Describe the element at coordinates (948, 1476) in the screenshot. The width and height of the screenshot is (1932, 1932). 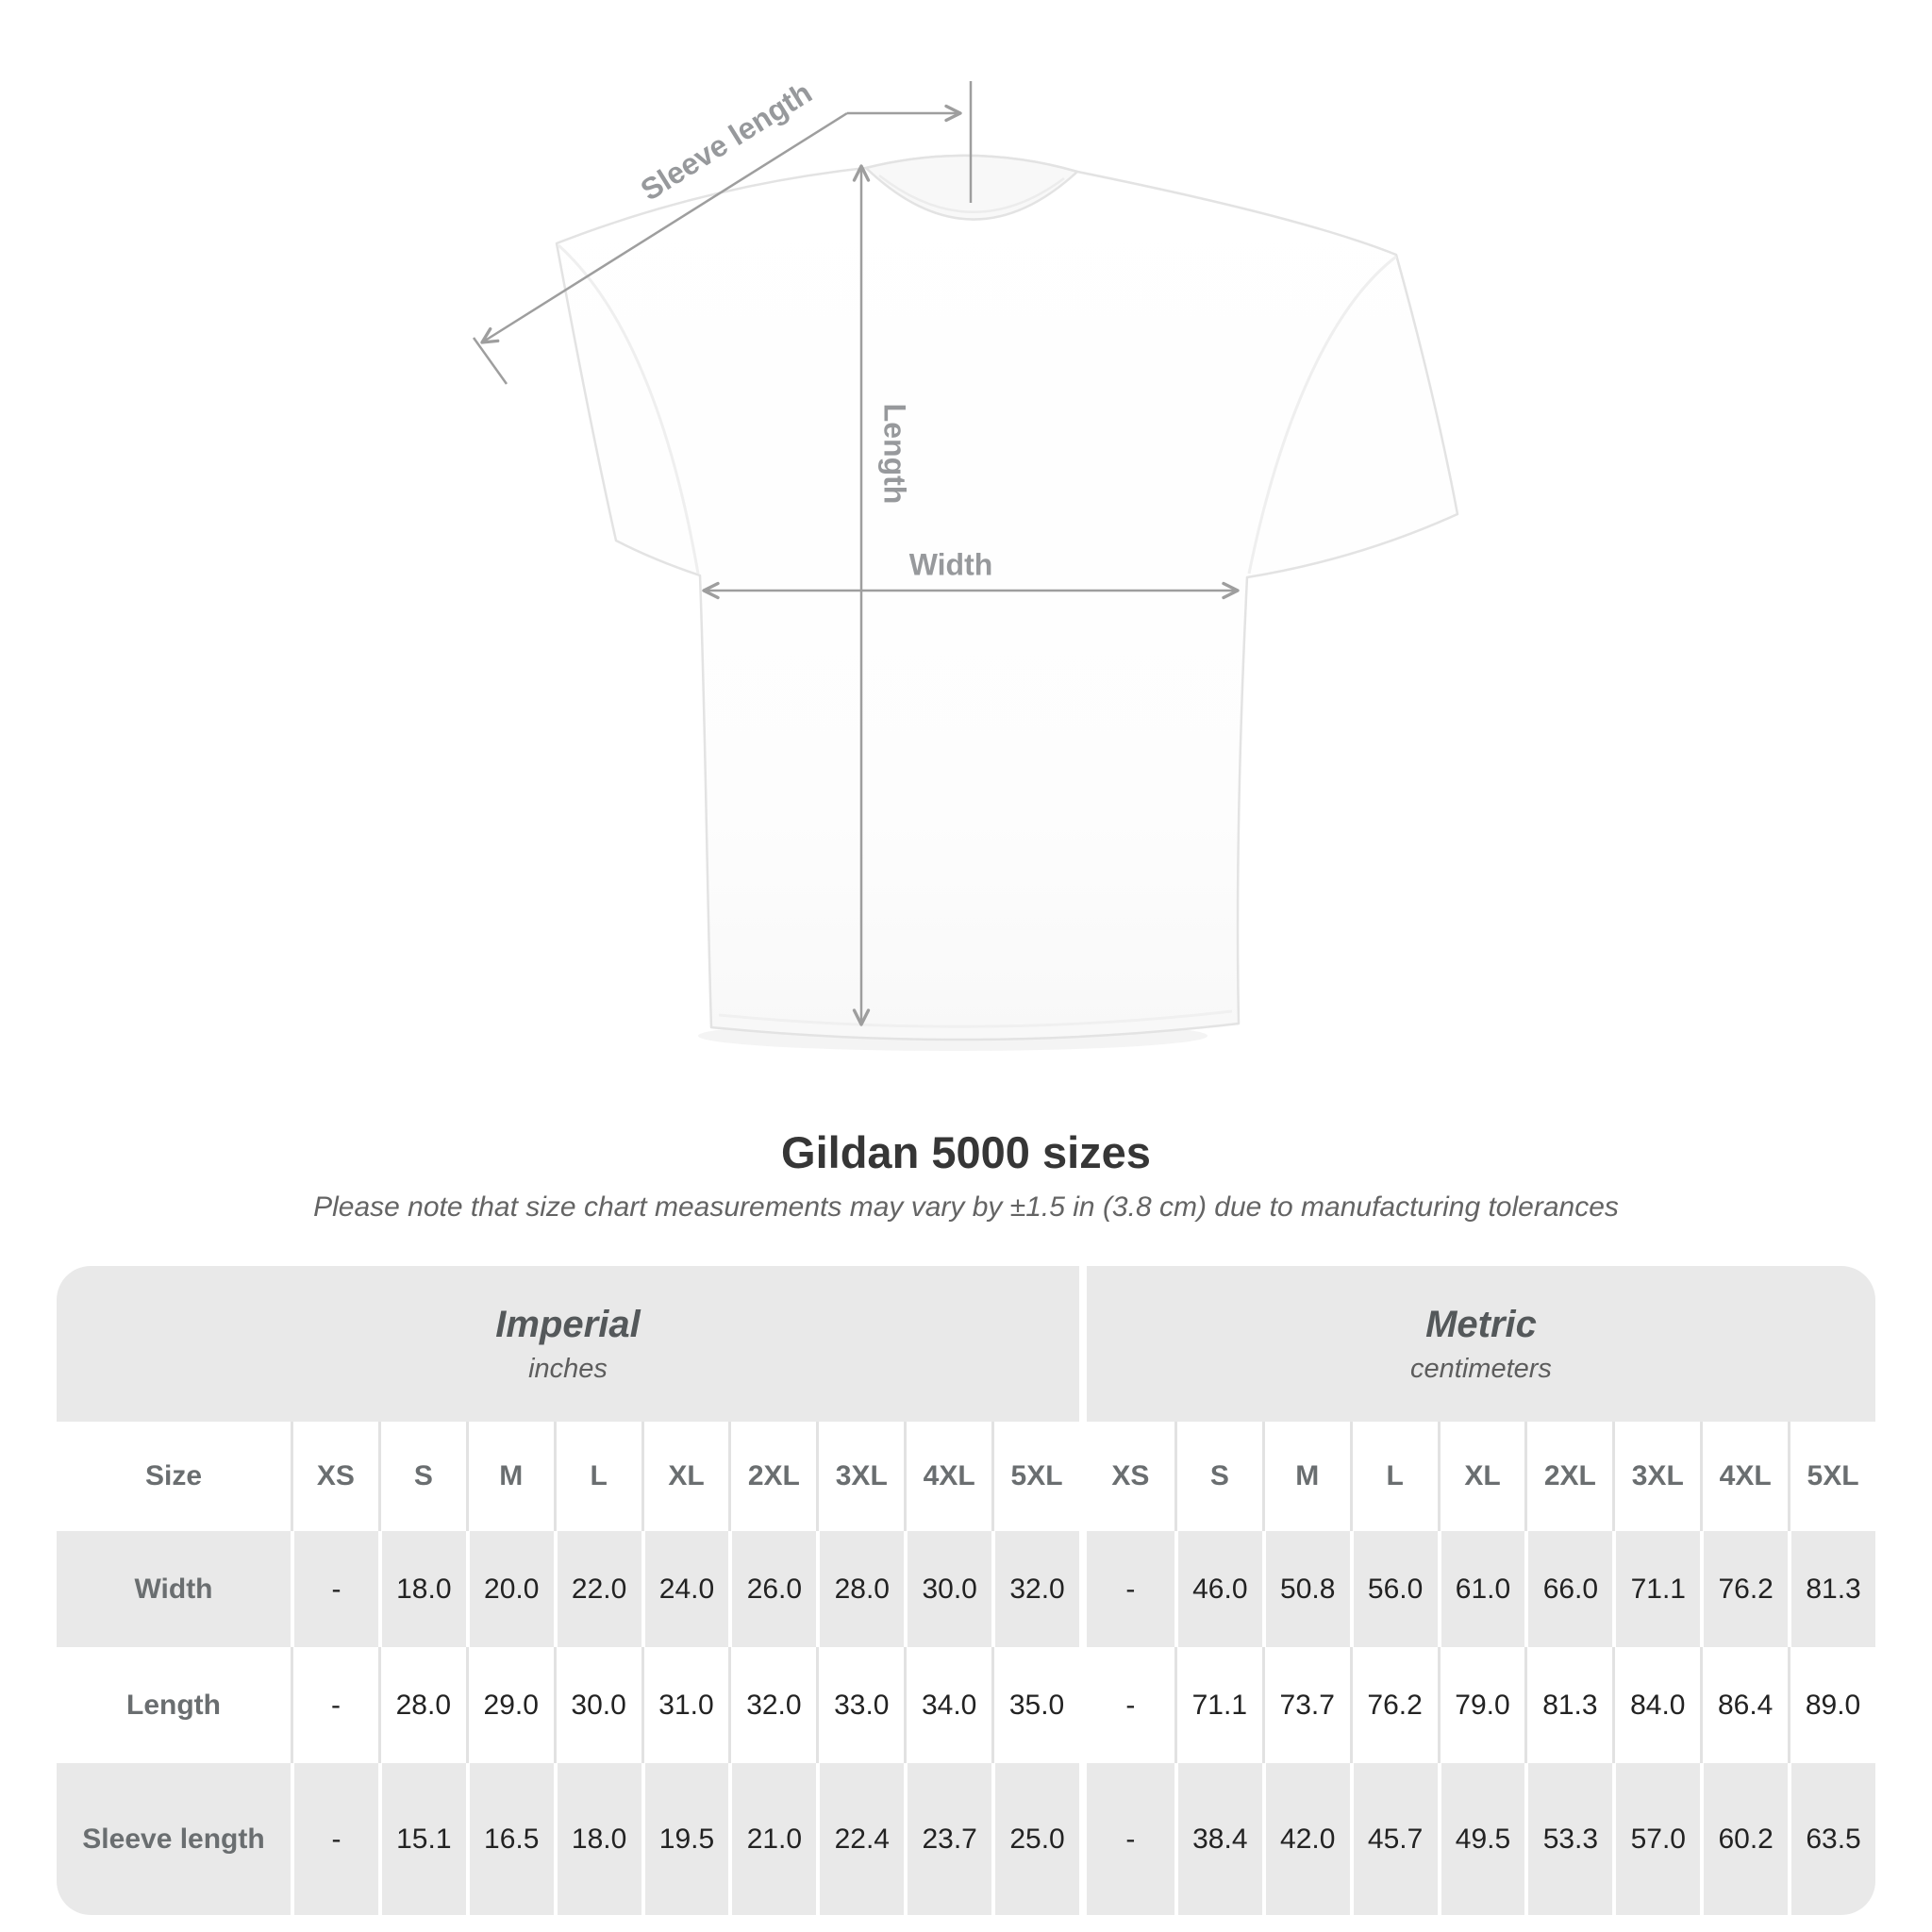
I see `size-header-cell: 4XL` at that location.